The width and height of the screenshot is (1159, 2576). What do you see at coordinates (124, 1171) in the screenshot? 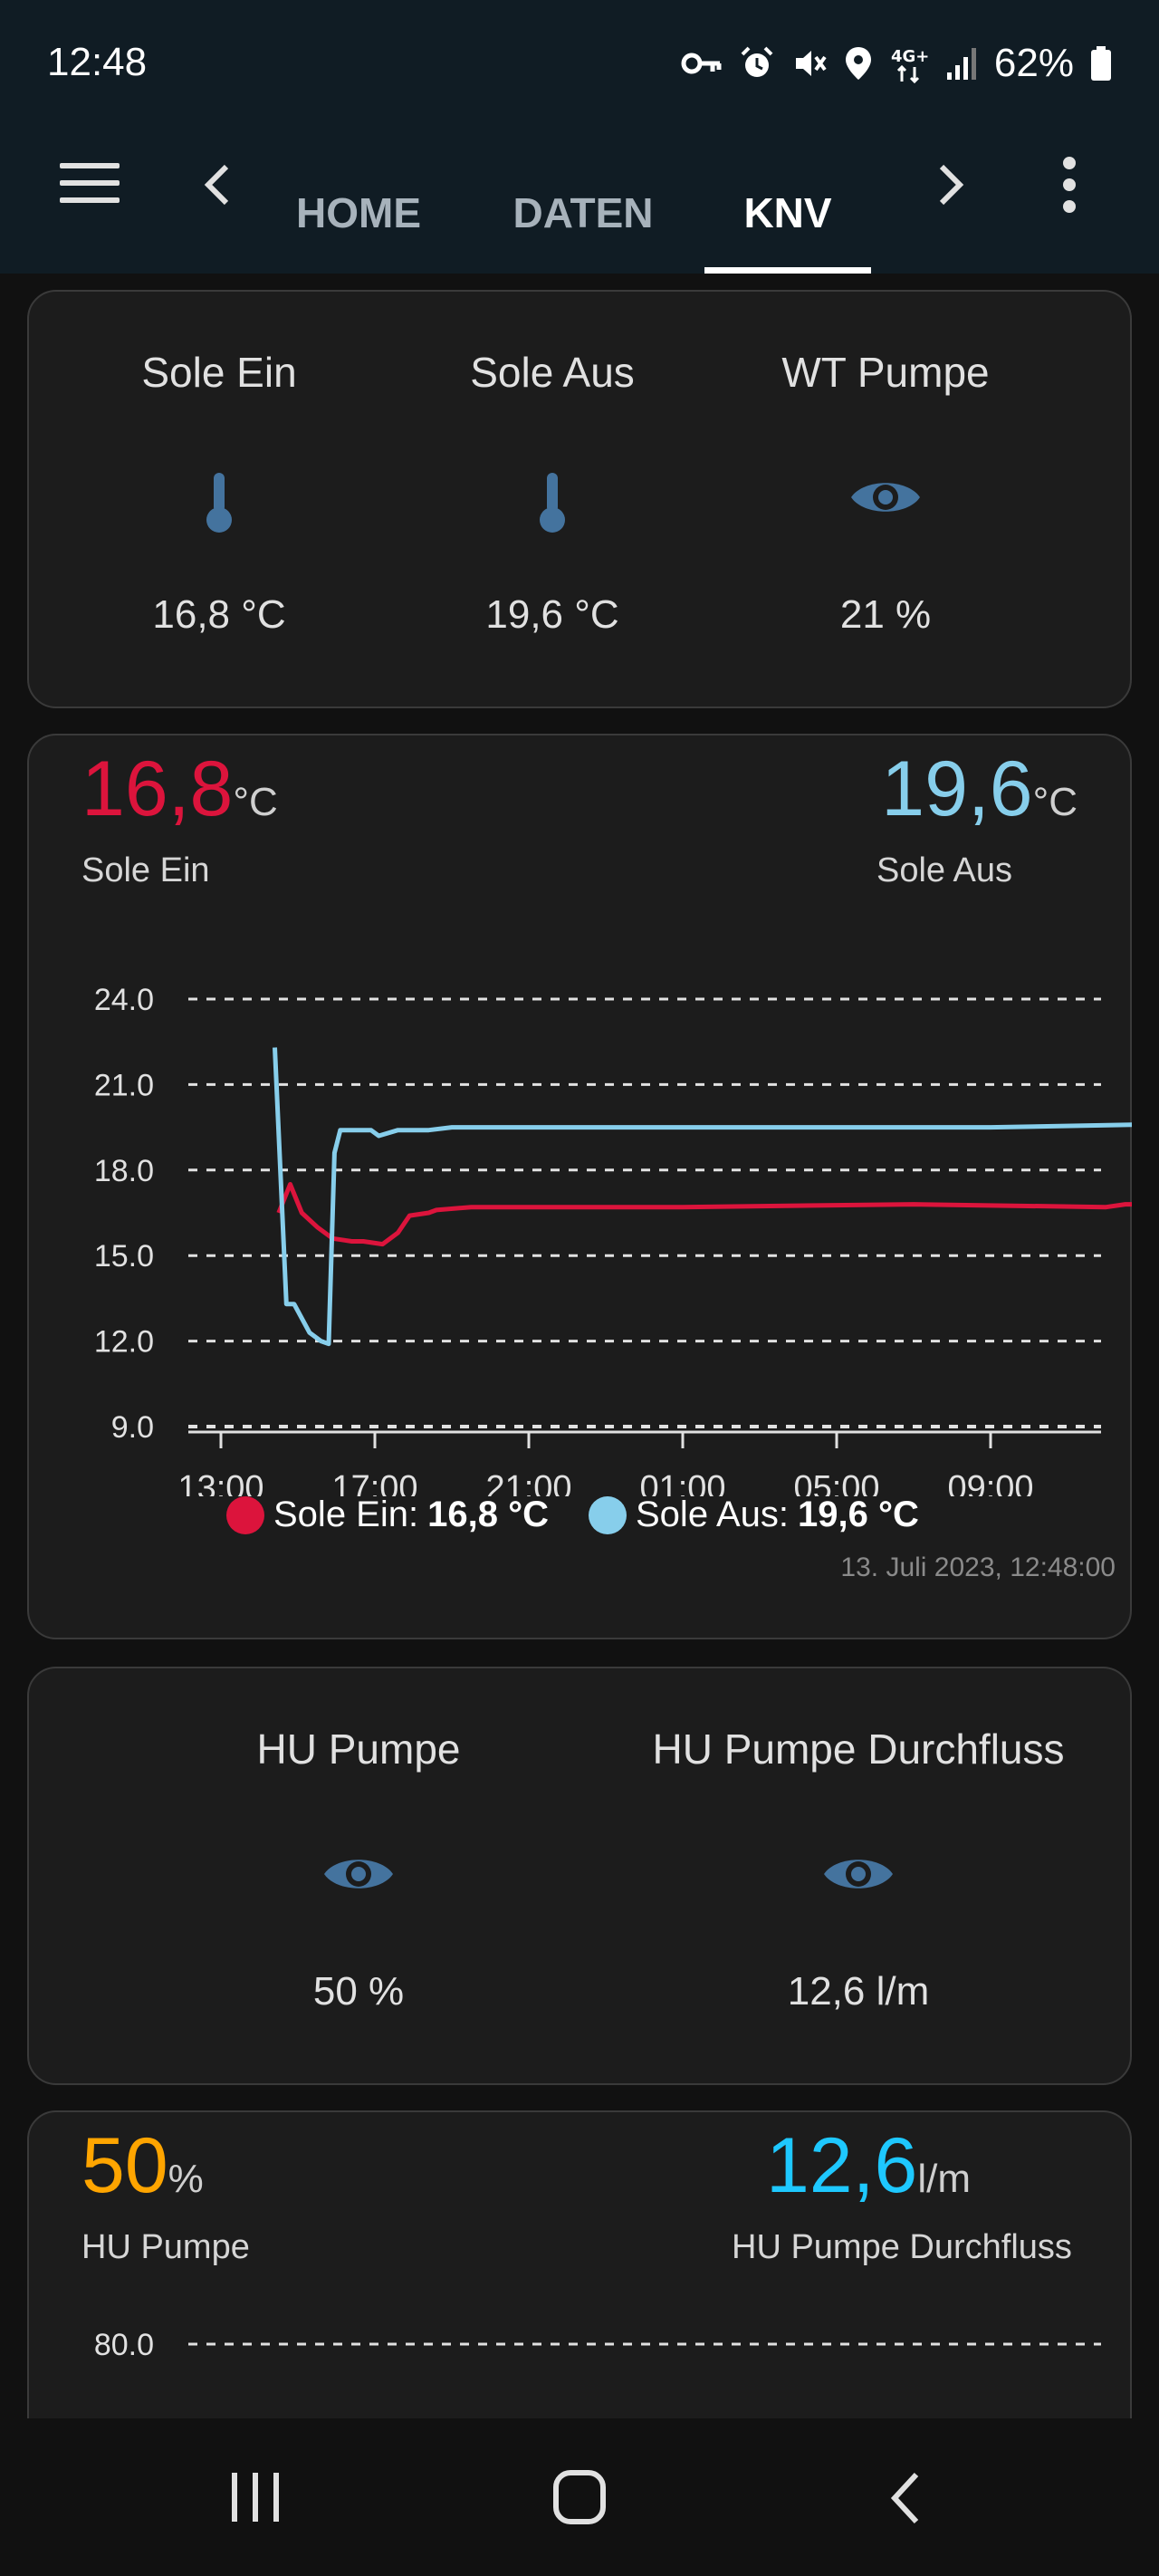
I see `chart-ytick-label: 18.0` at bounding box center [124, 1171].